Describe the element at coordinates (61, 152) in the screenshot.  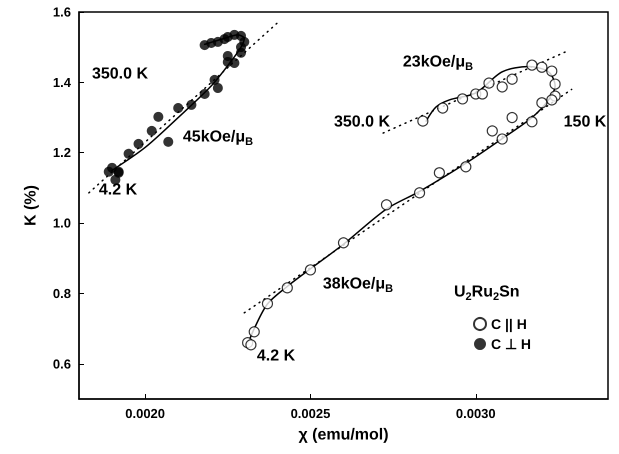
I see `y-tick-label: 1.2` at that location.